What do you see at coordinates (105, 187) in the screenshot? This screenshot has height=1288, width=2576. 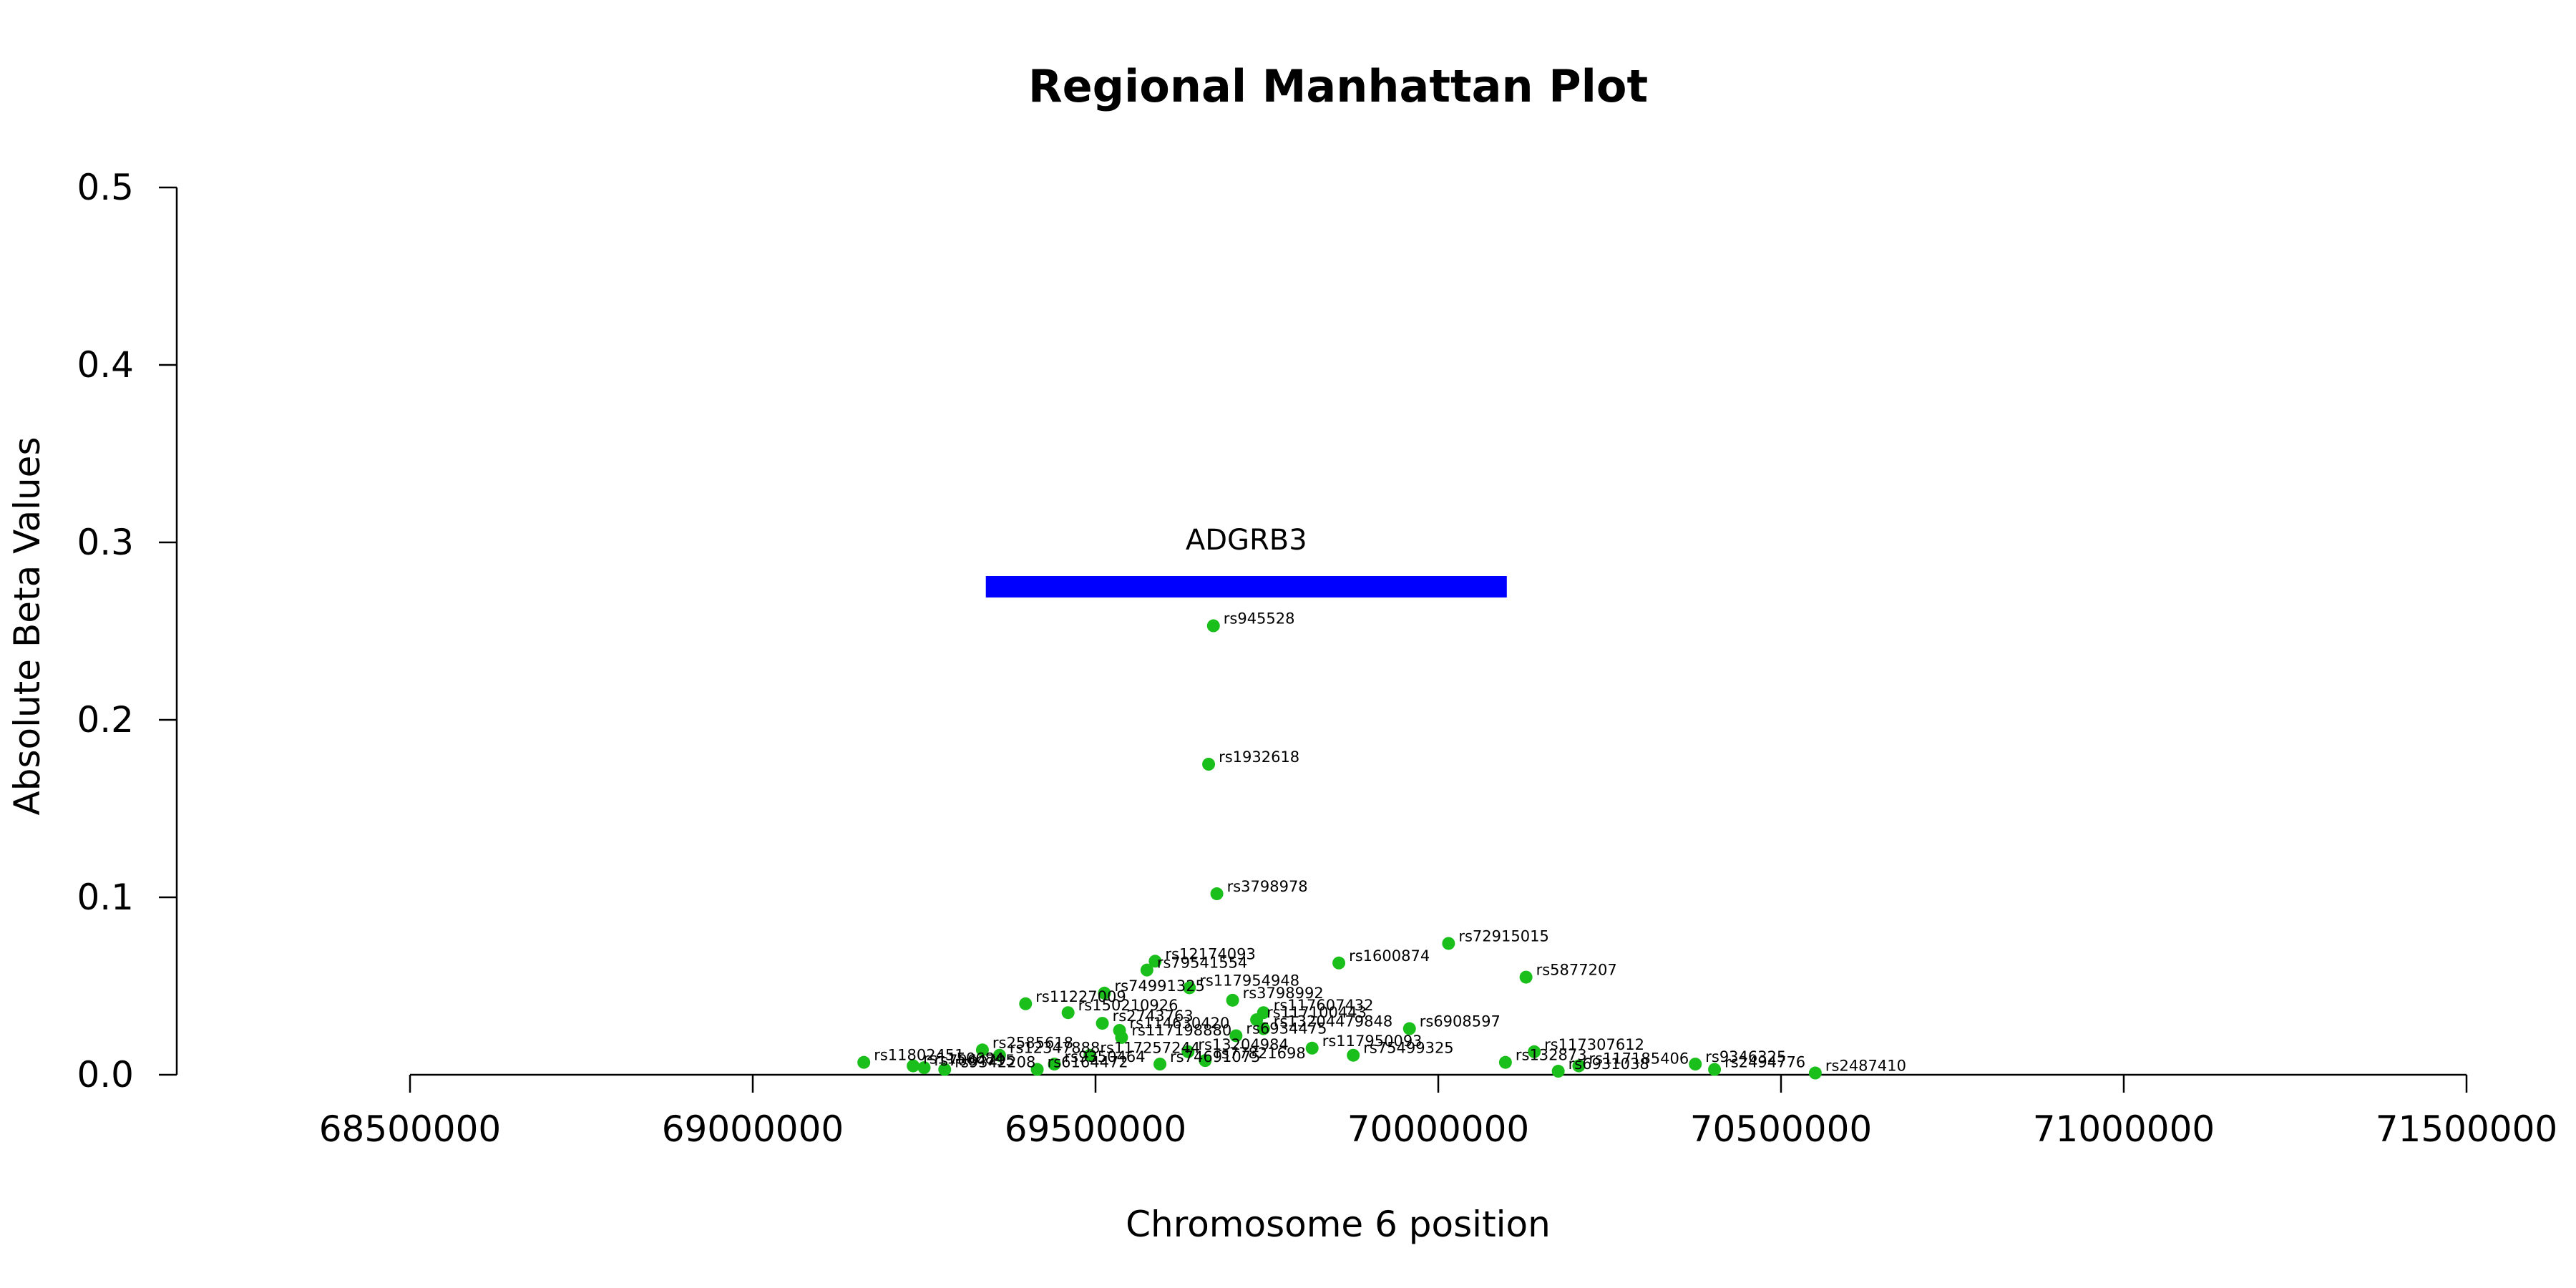 I see `y-tick-label: 0.5` at bounding box center [105, 187].